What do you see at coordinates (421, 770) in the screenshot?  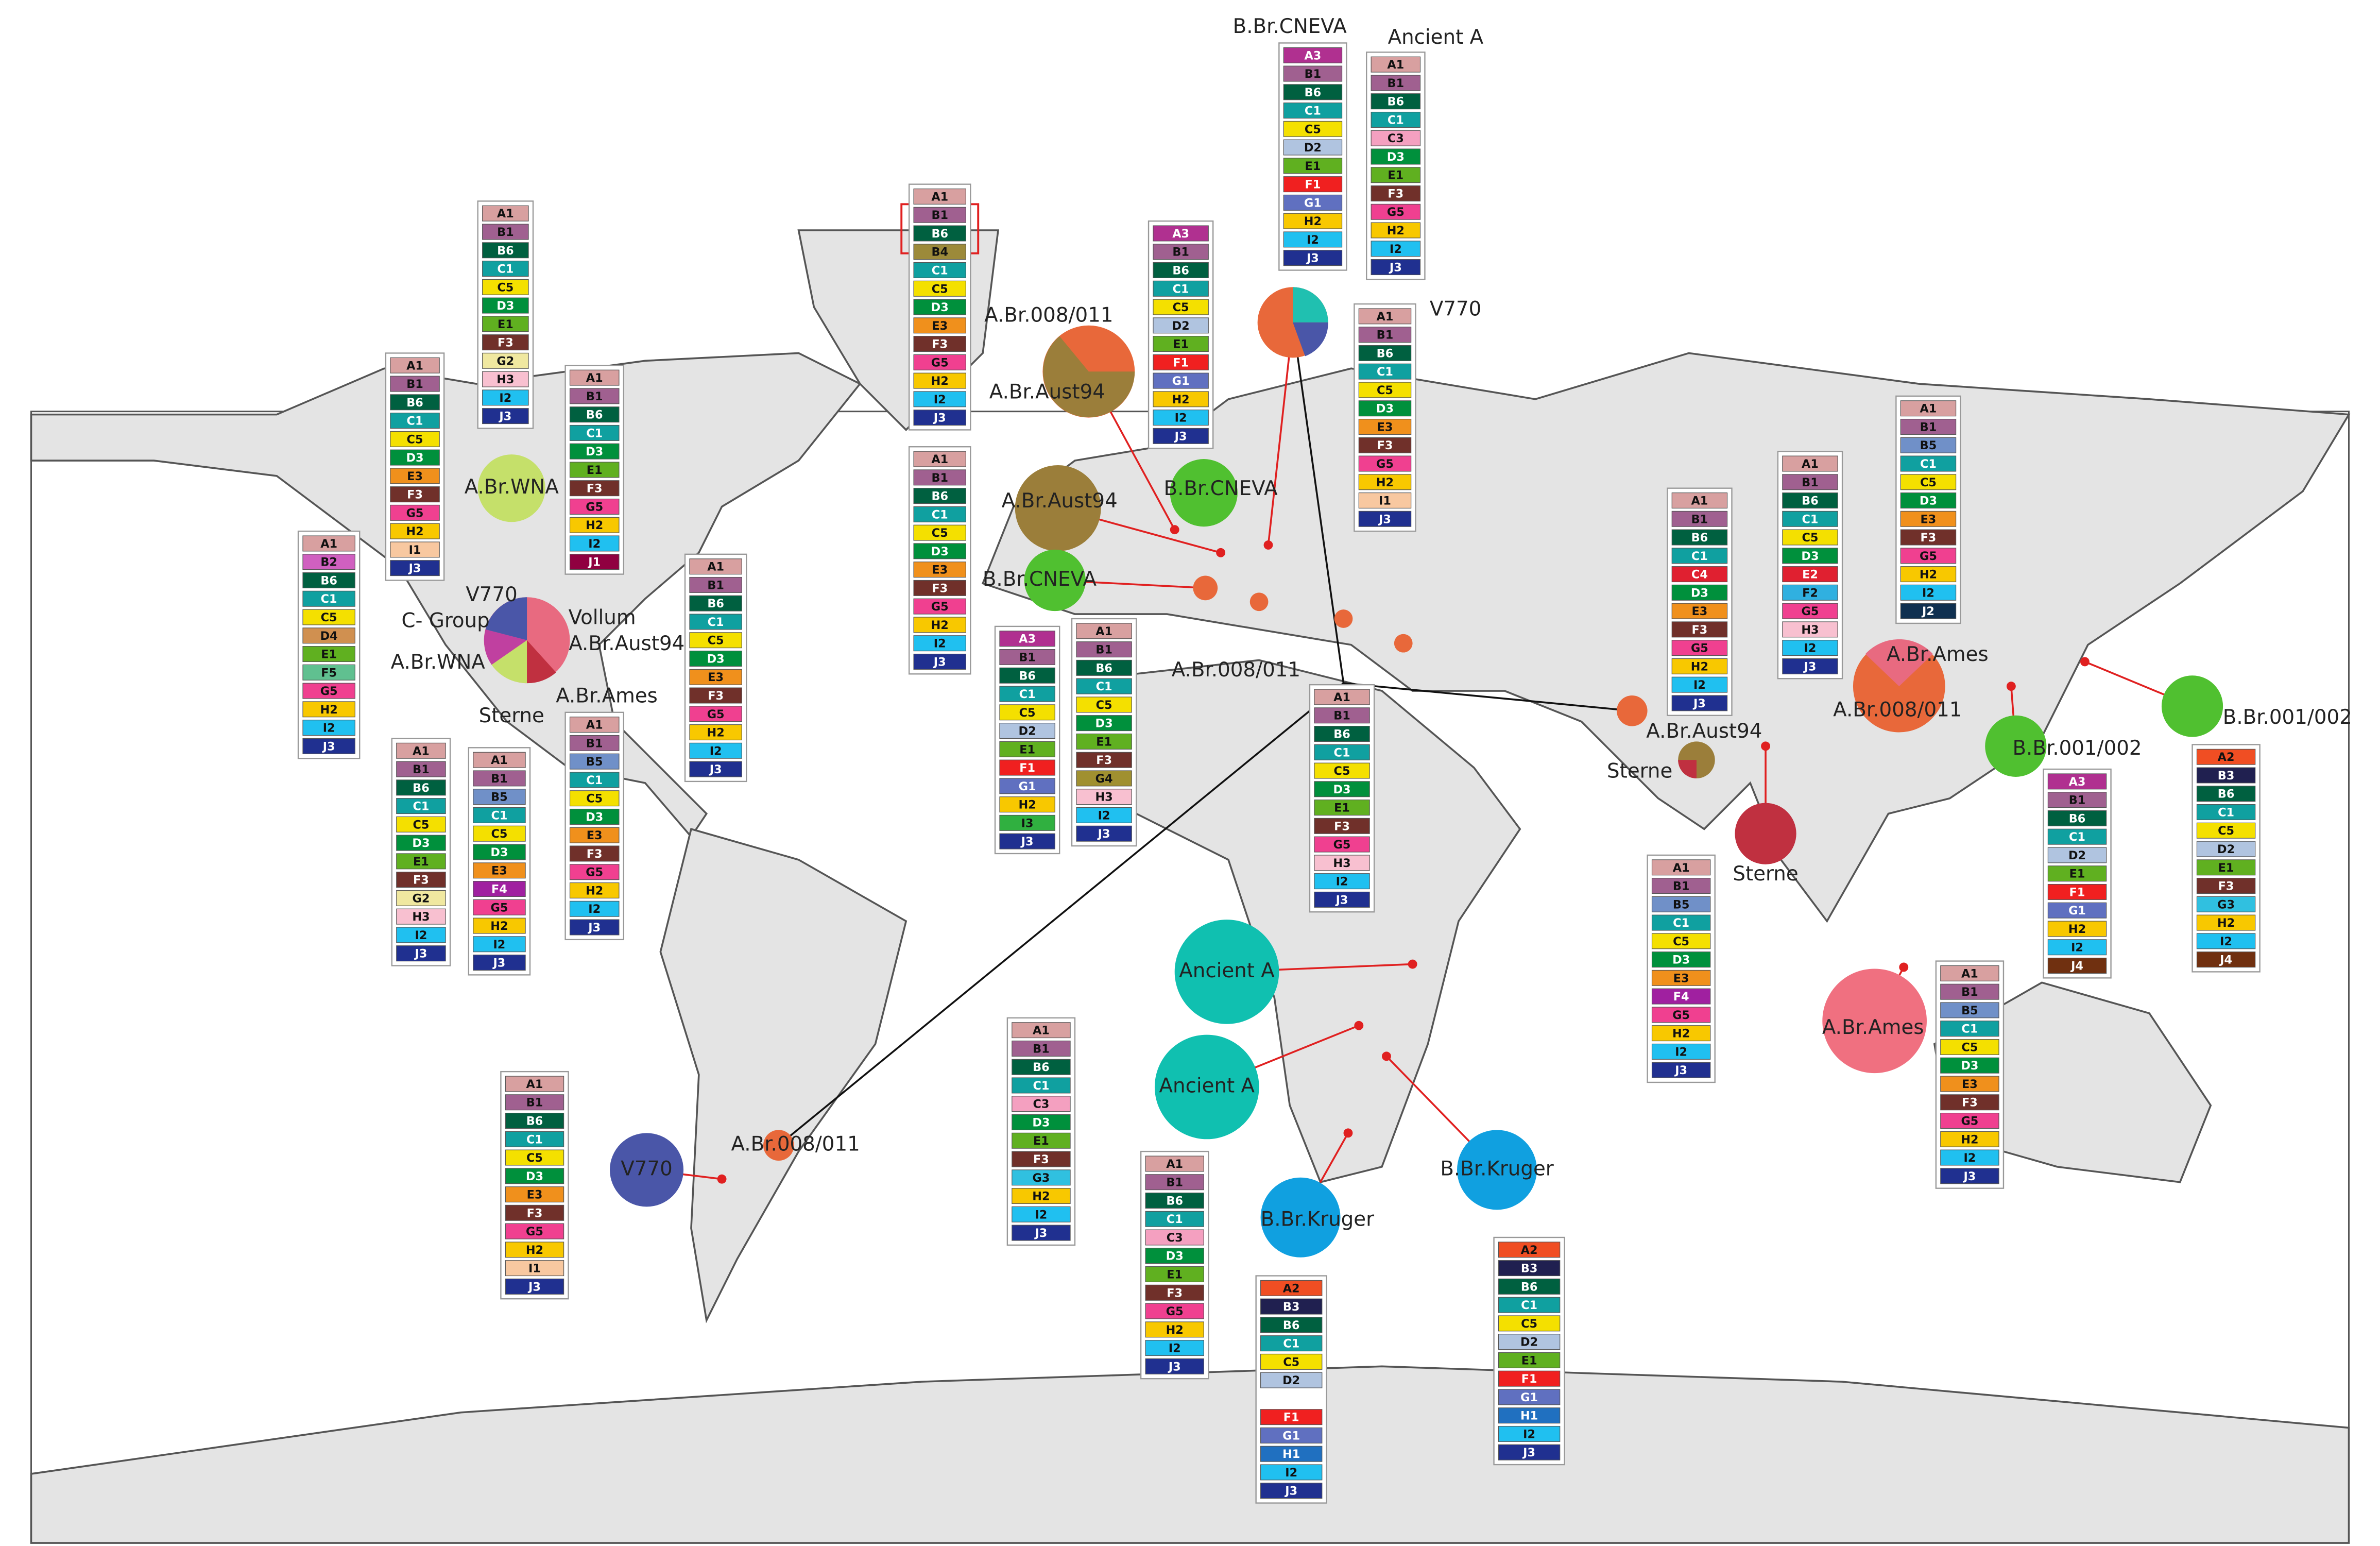 I see `allele-code: B1` at bounding box center [421, 770].